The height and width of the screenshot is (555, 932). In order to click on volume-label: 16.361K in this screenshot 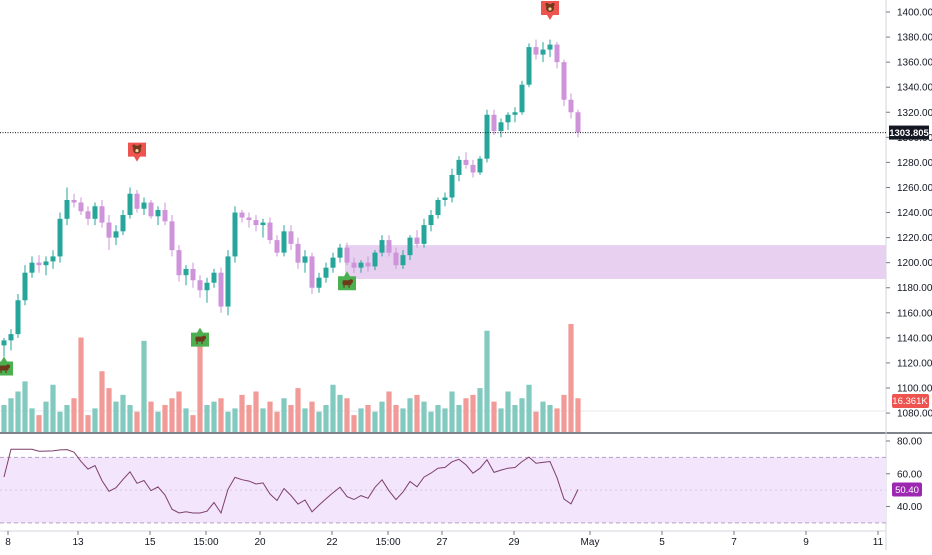, I will do `click(910, 401)`.